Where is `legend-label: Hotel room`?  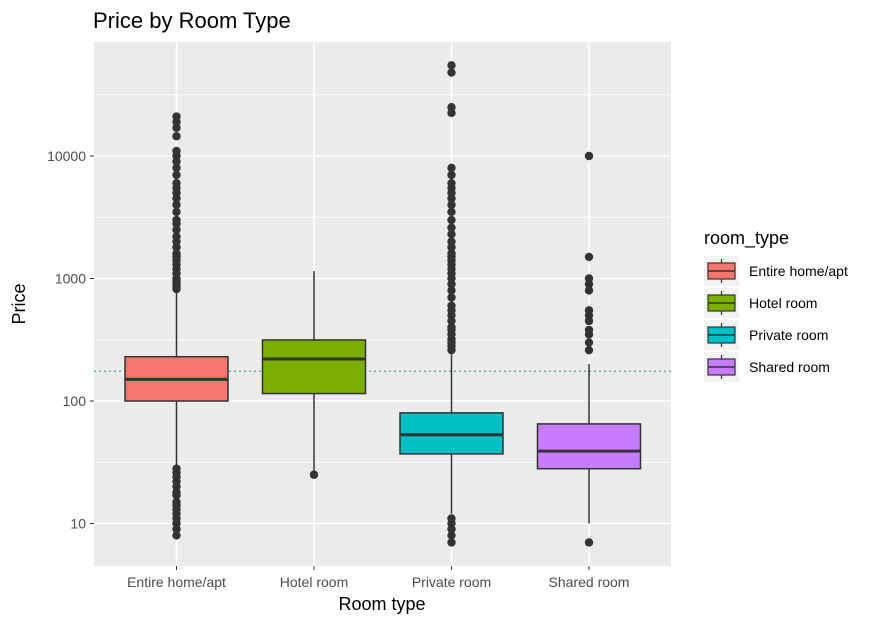
legend-label: Hotel room is located at coordinates (783, 303).